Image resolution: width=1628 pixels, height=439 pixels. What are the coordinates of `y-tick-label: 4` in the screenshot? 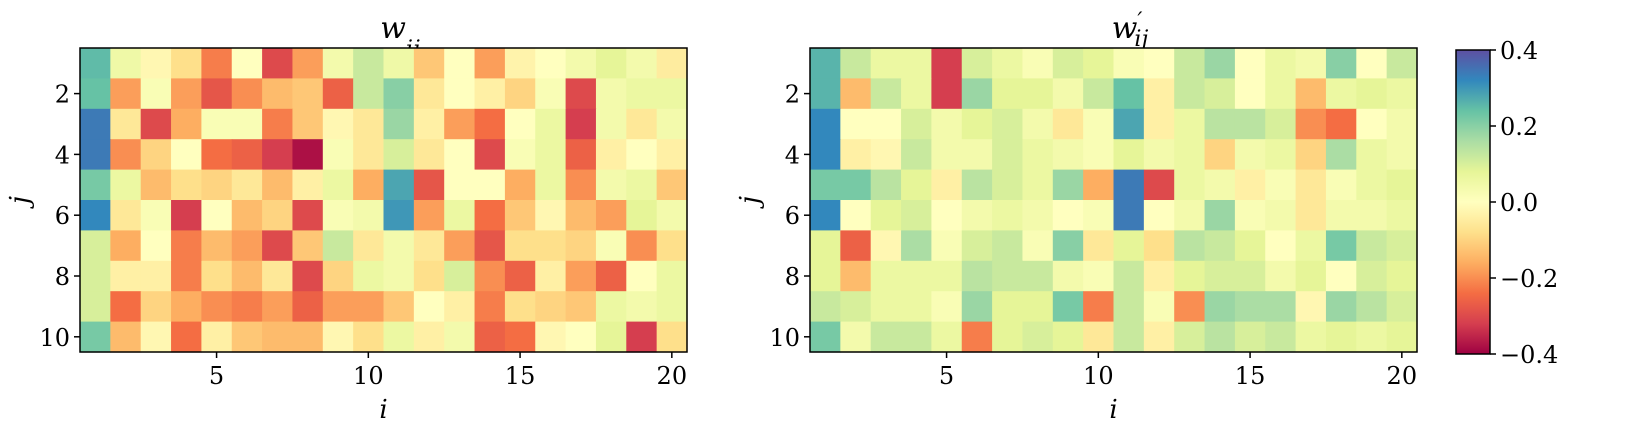 It's located at (792, 155).